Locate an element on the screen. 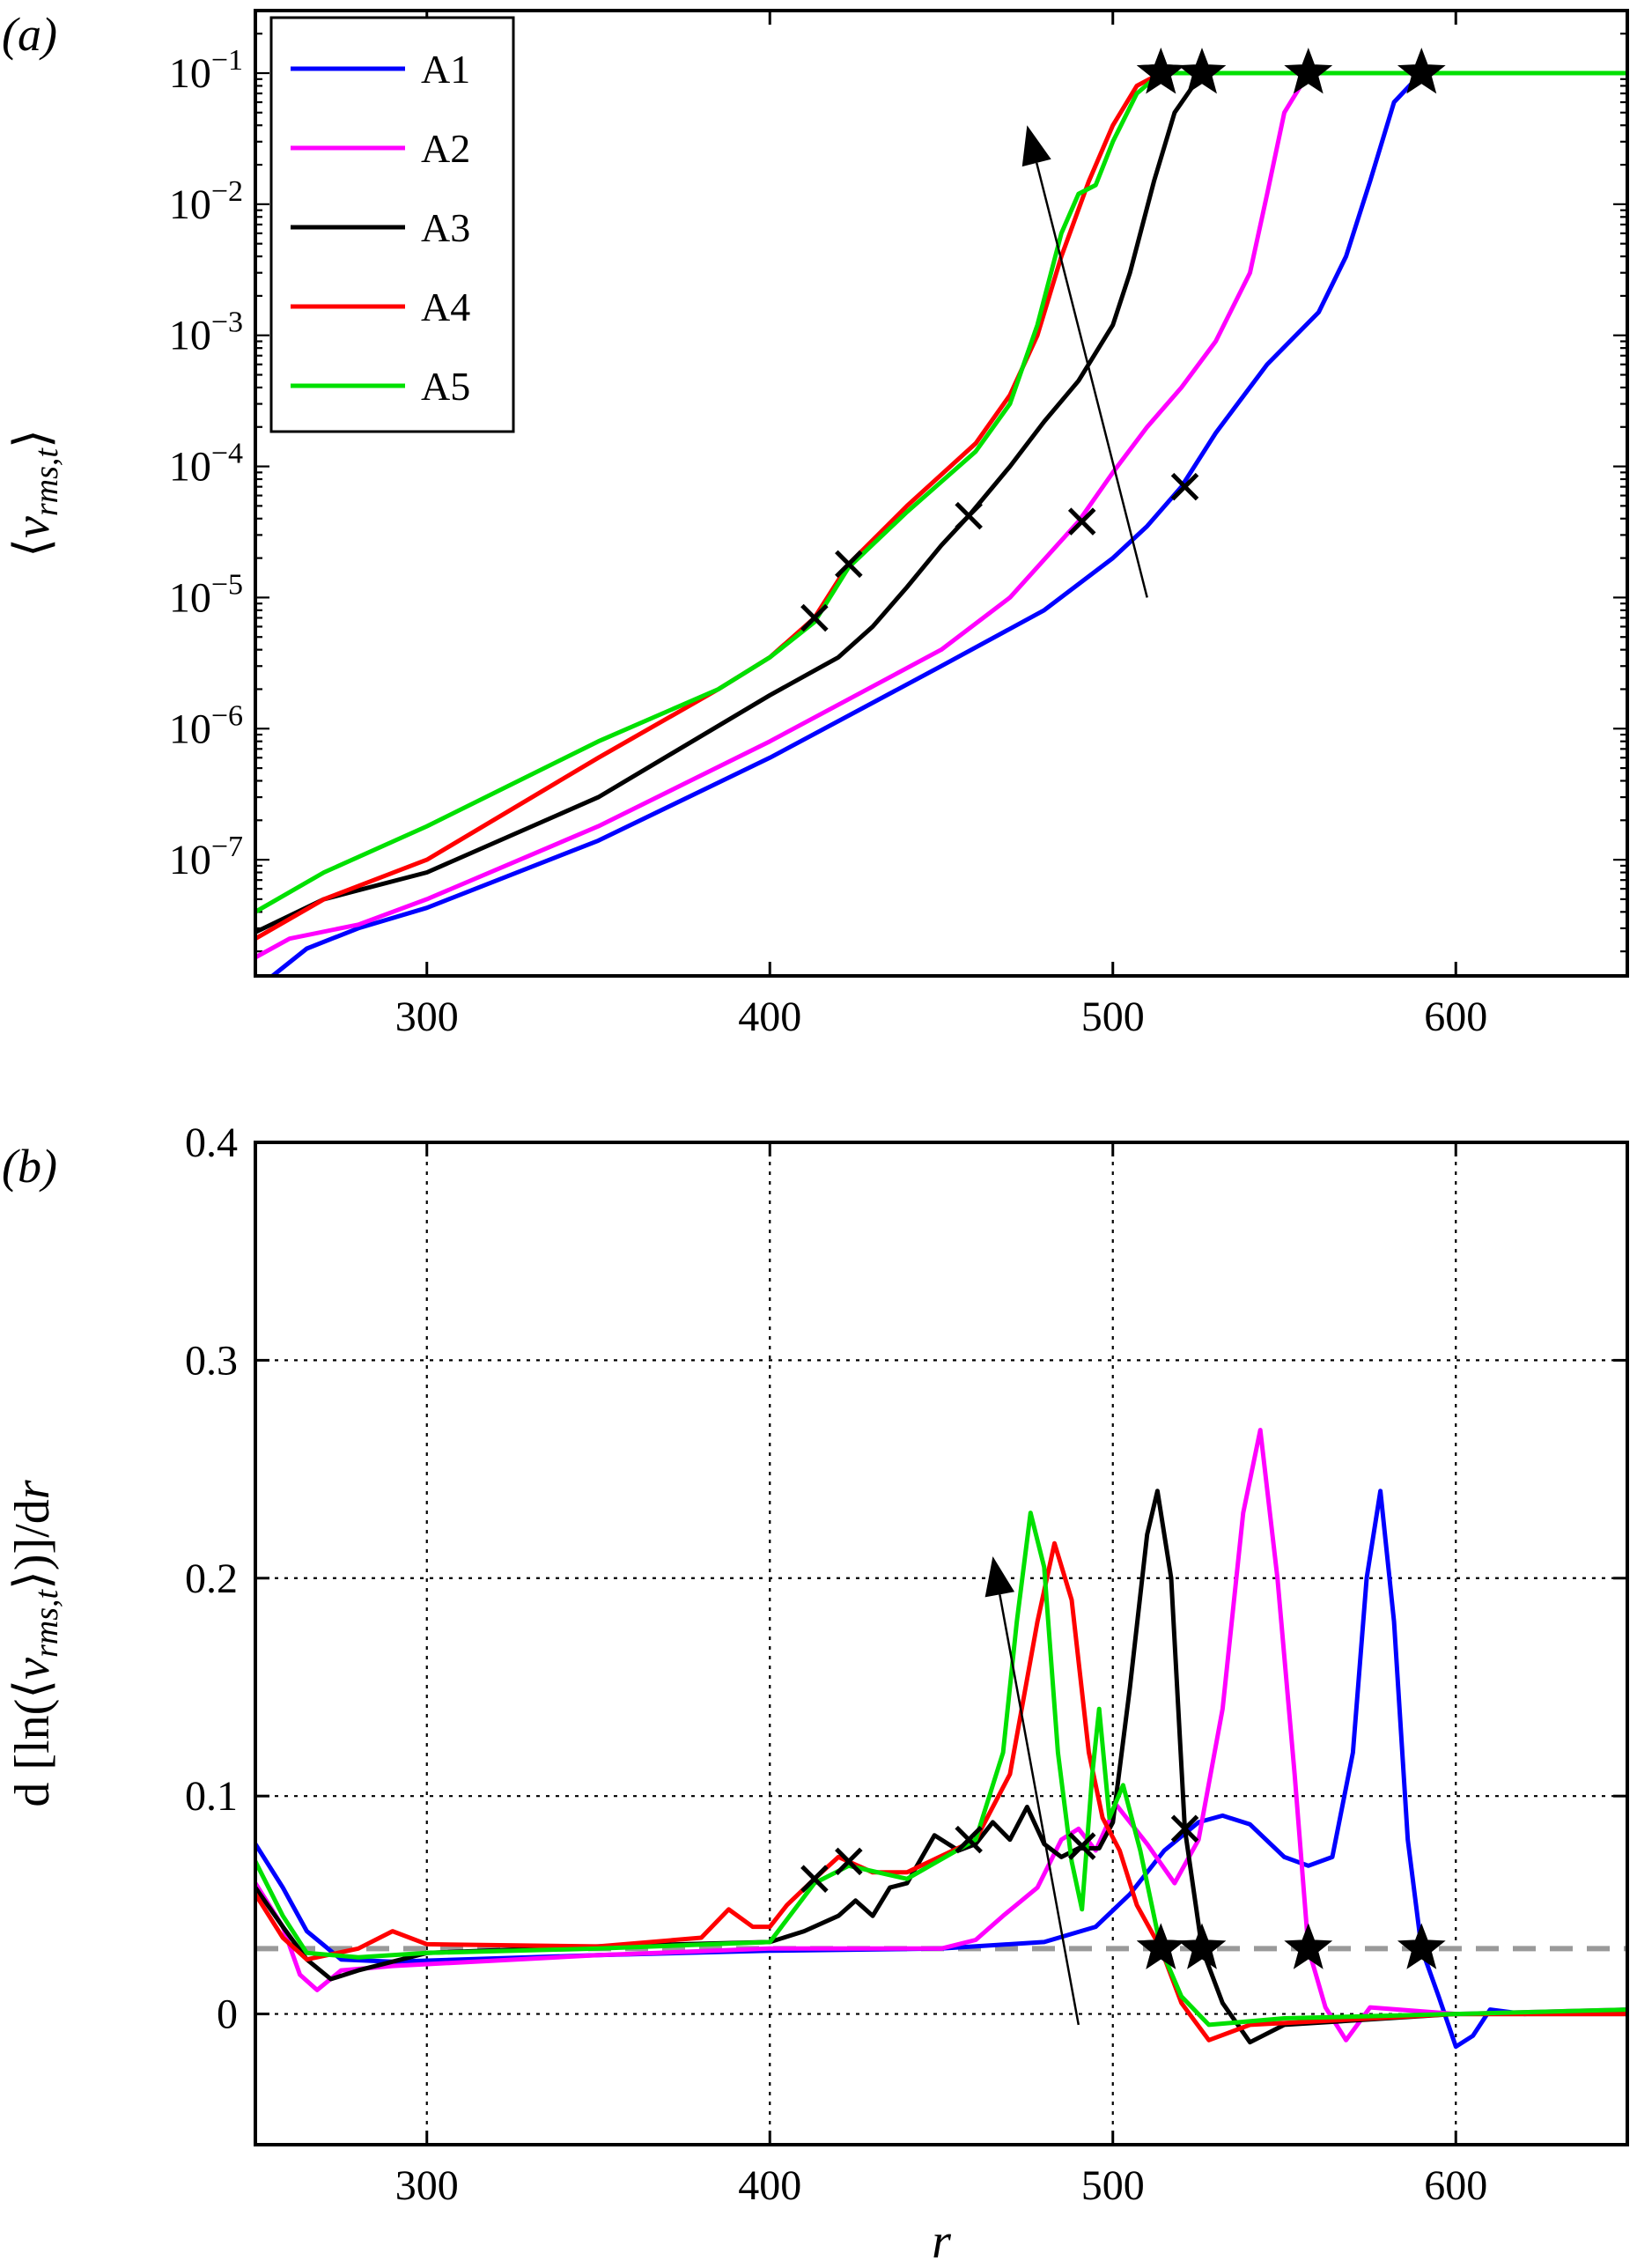 The height and width of the screenshot is (2268, 1637). legend-box is located at coordinates (392, 225).